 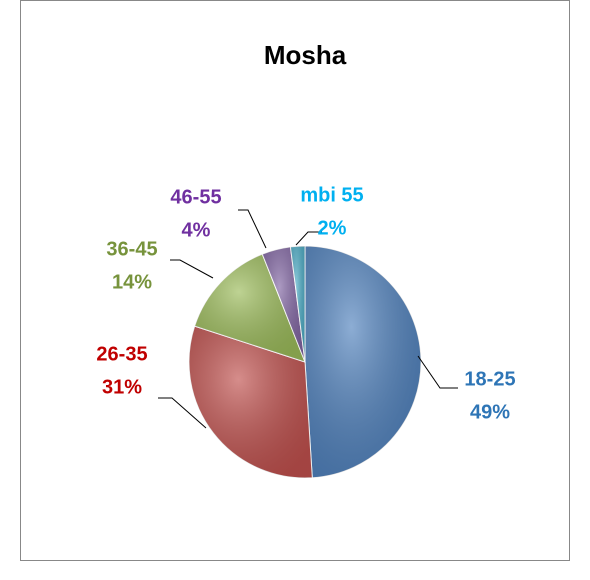 What do you see at coordinates (490, 412) in the screenshot?
I see `data-label-value: 49%` at bounding box center [490, 412].